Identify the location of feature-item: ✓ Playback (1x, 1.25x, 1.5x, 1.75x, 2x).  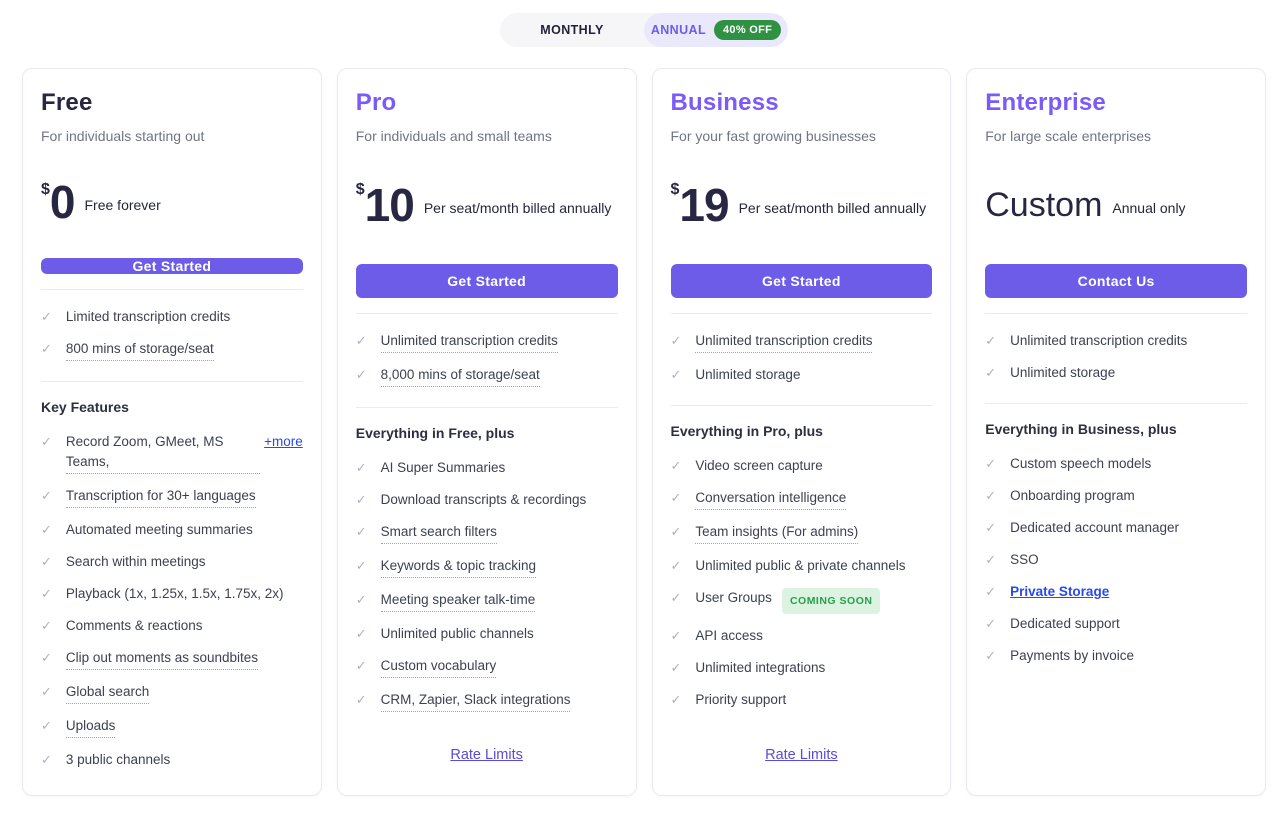
(172, 594).